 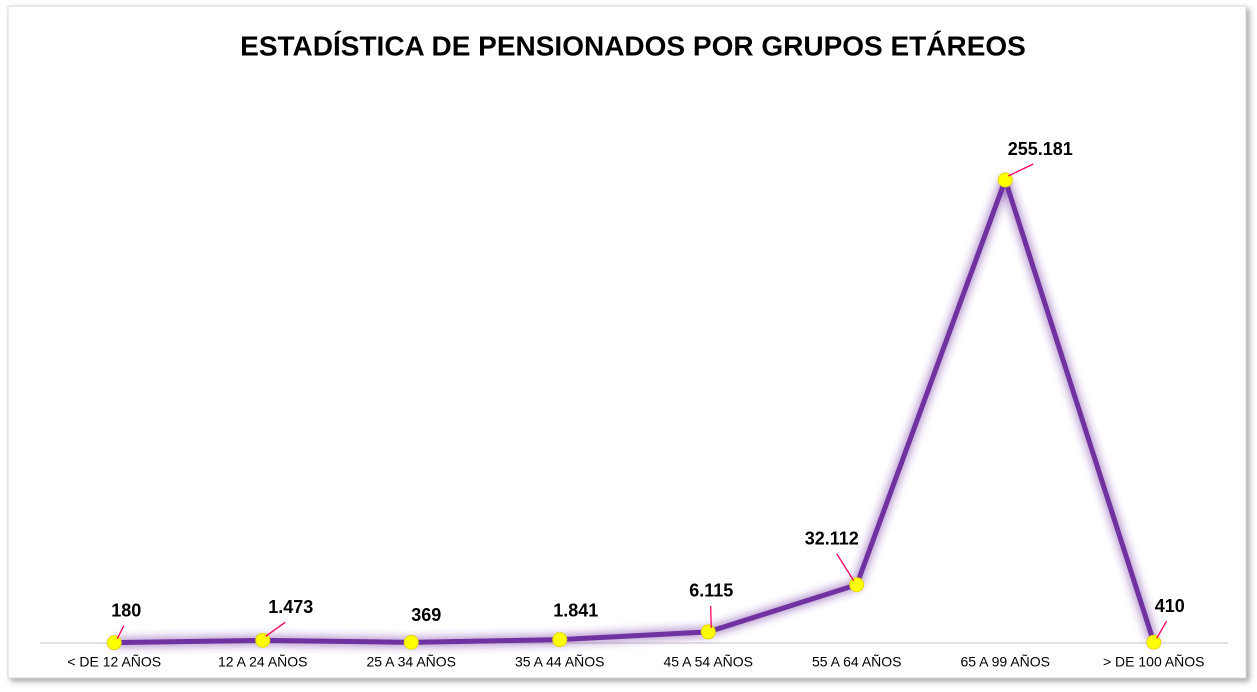 What do you see at coordinates (1040, 149) in the screenshot?
I see `data-label: 255.181` at bounding box center [1040, 149].